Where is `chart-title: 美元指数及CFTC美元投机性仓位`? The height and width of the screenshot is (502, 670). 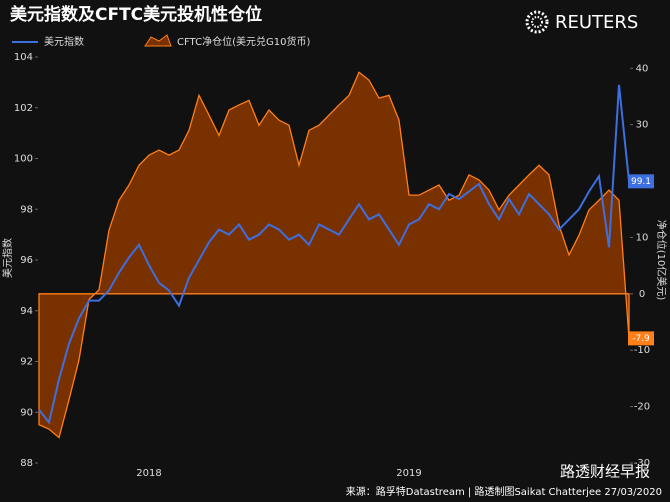
chart-title: 美元指数及CFTC美元投机性仓位 is located at coordinates (136, 14).